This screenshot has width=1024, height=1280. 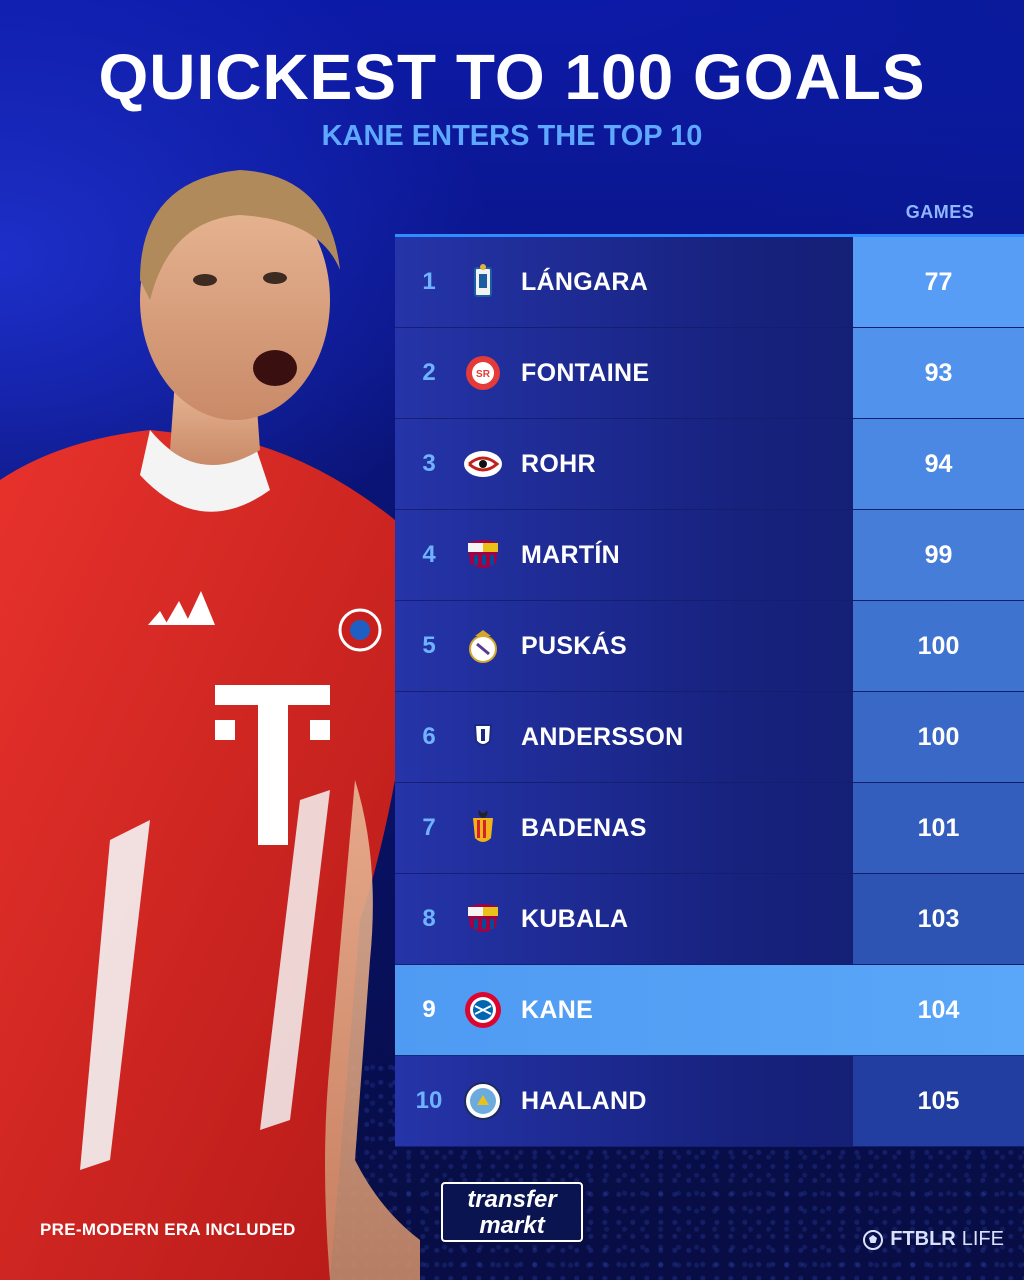 I want to click on player-name: PUSKÁS, so click(x=574, y=645).